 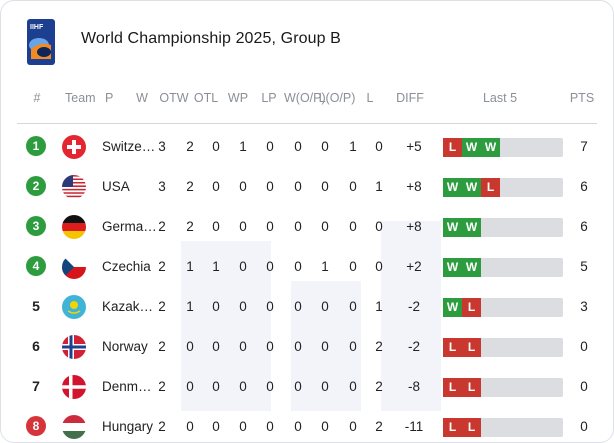 What do you see at coordinates (584, 226) in the screenshot?
I see `cell-pts: 6` at bounding box center [584, 226].